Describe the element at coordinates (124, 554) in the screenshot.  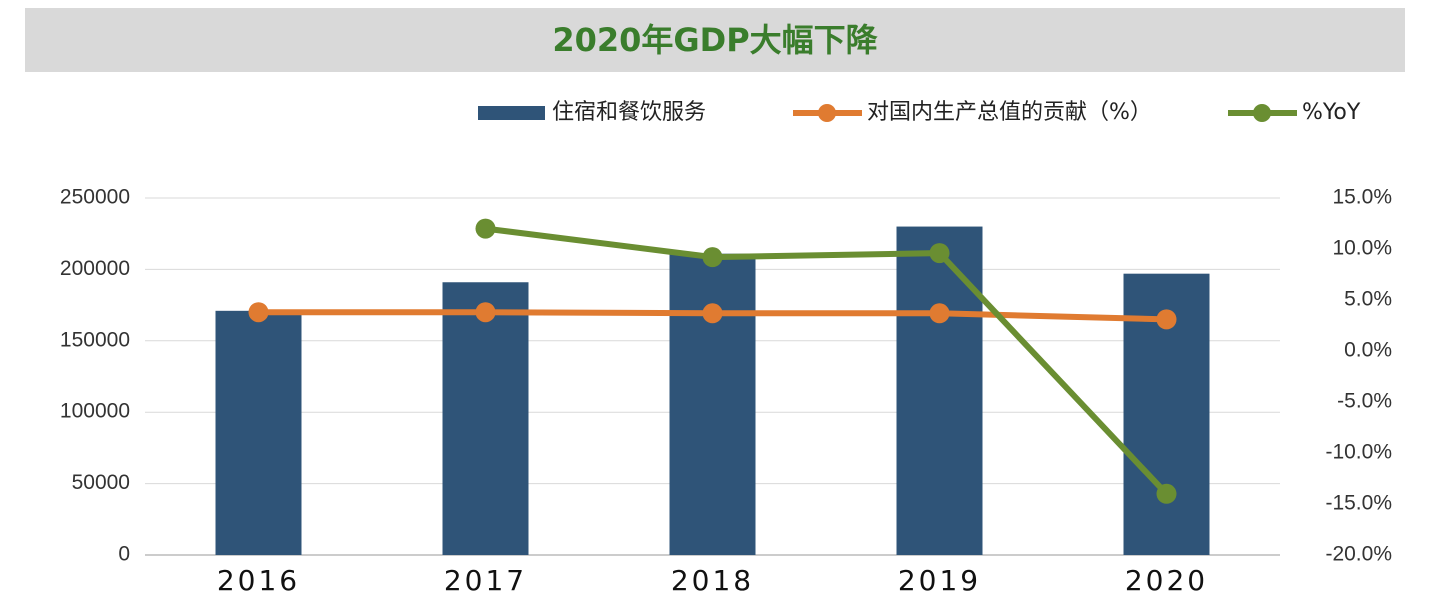
I see `y-tick-label: 0` at that location.